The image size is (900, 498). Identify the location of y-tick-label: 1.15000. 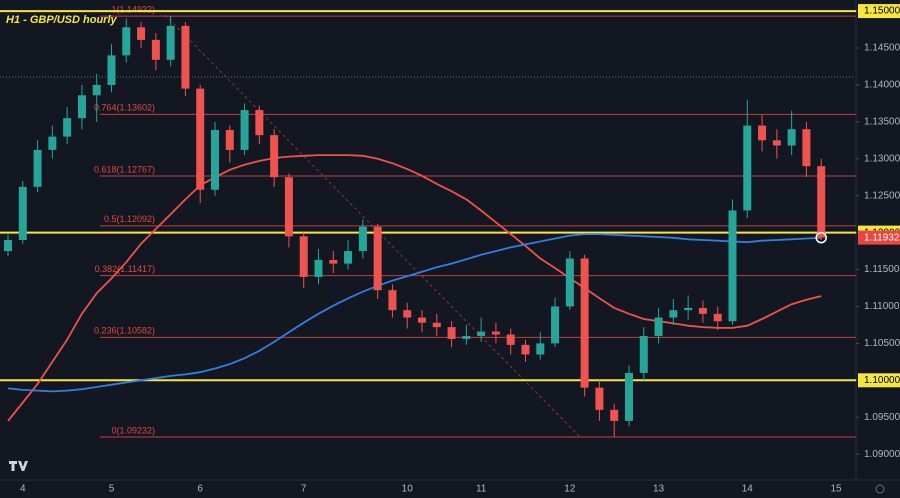
(882, 11).